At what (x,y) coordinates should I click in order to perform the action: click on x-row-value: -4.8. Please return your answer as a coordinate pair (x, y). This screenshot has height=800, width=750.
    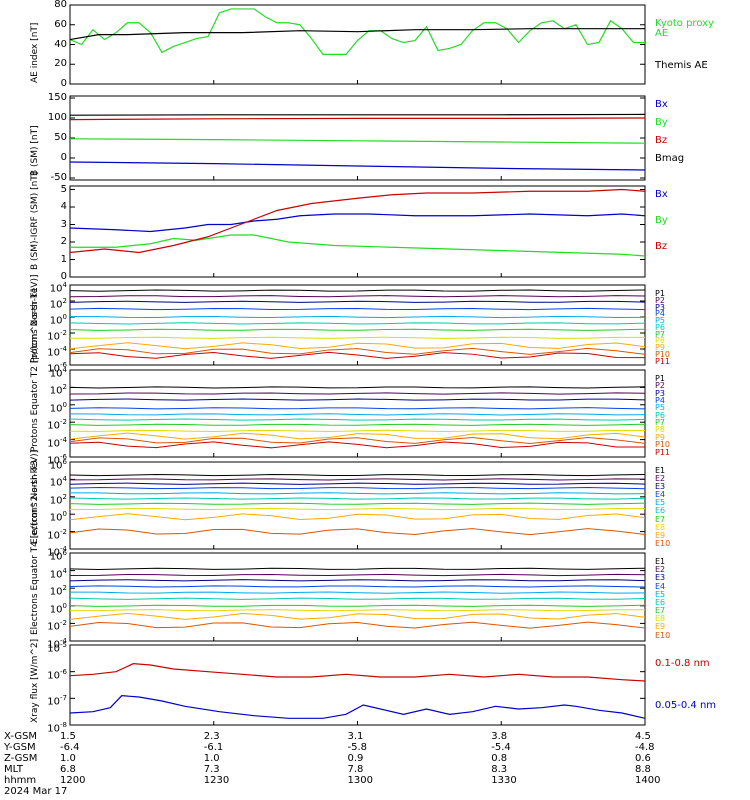
    Looking at the image, I should click on (645, 747).